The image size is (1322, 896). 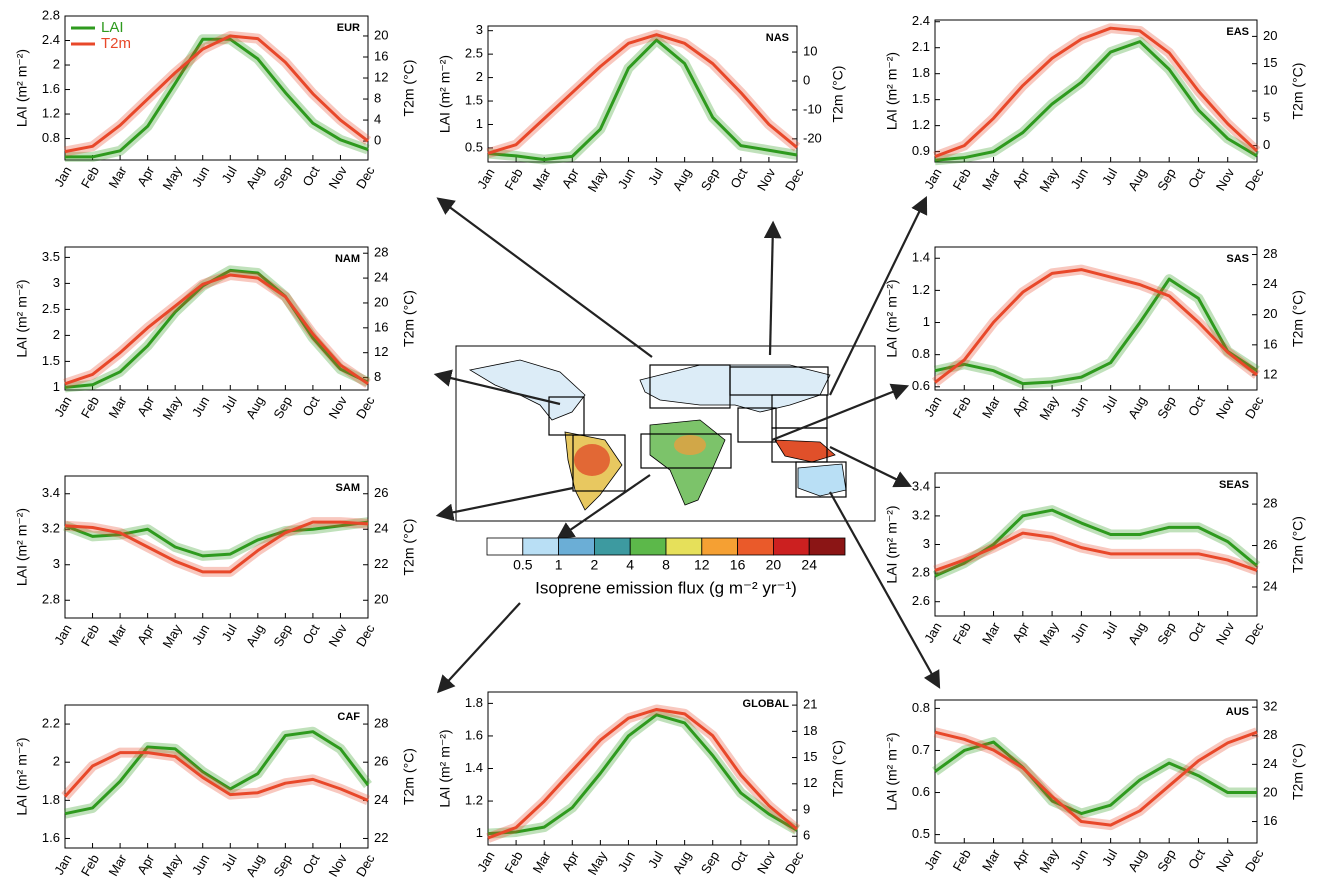 I want to click on y2-tick-label: 10, so click(x=810, y=50).